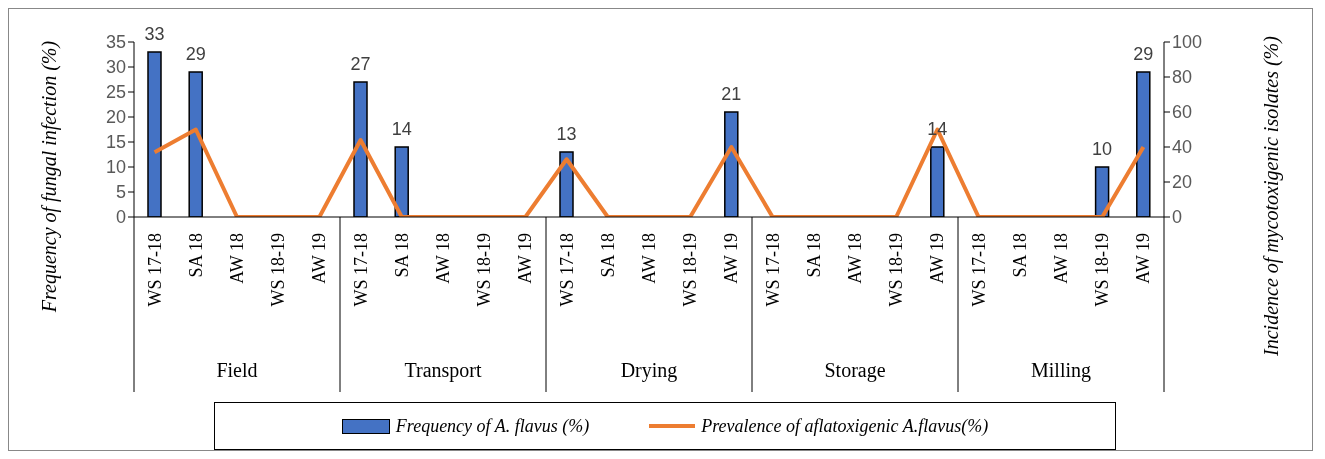  What do you see at coordinates (120, 217) in the screenshot?
I see `y-tick-label: 0` at bounding box center [120, 217].